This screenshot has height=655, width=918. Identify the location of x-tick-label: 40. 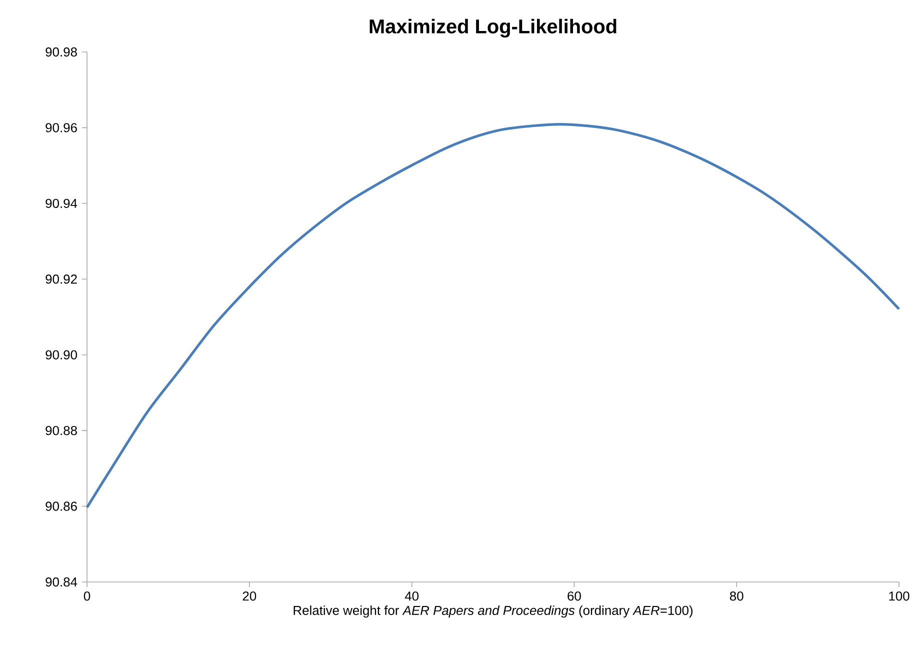
(411, 596).